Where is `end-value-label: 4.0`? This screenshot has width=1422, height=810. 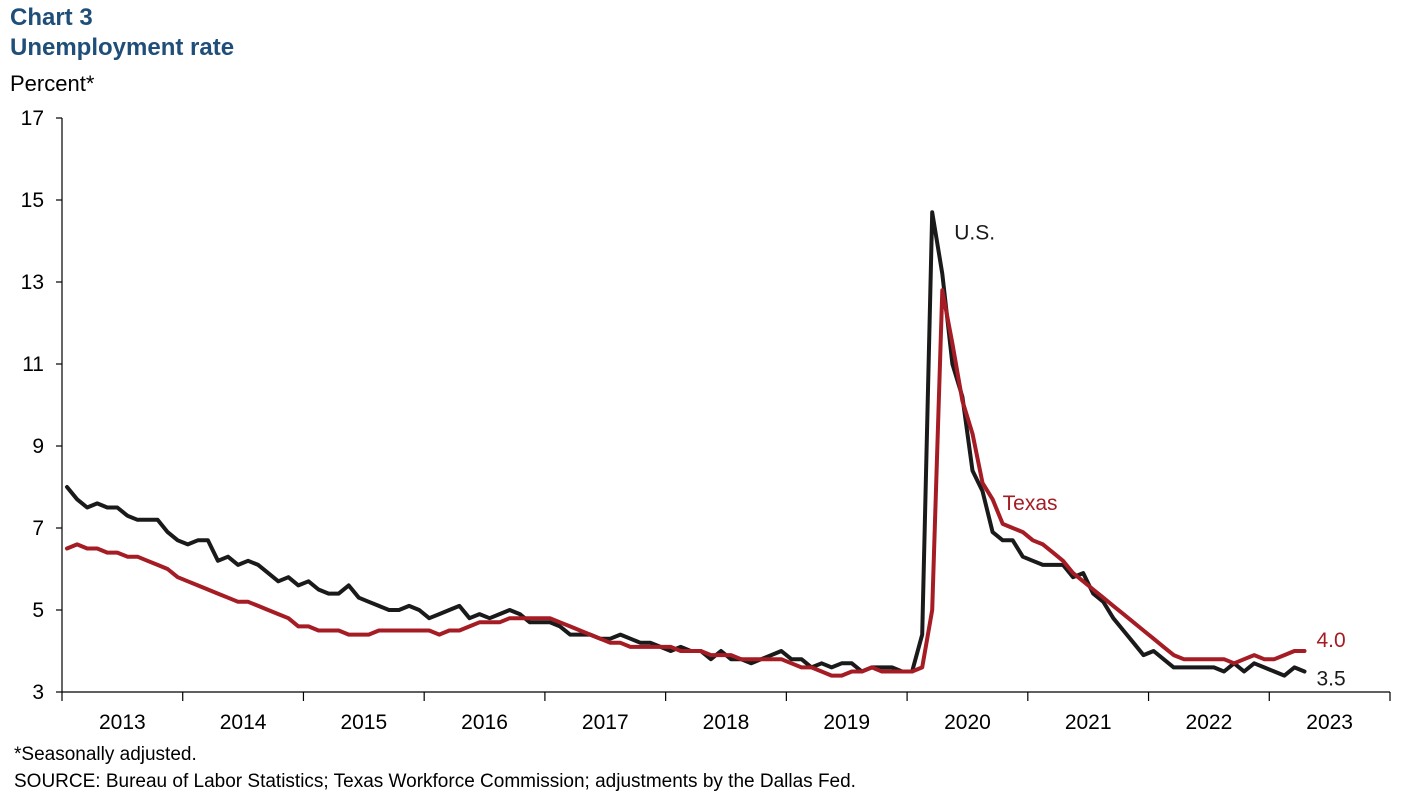
end-value-label: 4.0 is located at coordinates (1330, 640).